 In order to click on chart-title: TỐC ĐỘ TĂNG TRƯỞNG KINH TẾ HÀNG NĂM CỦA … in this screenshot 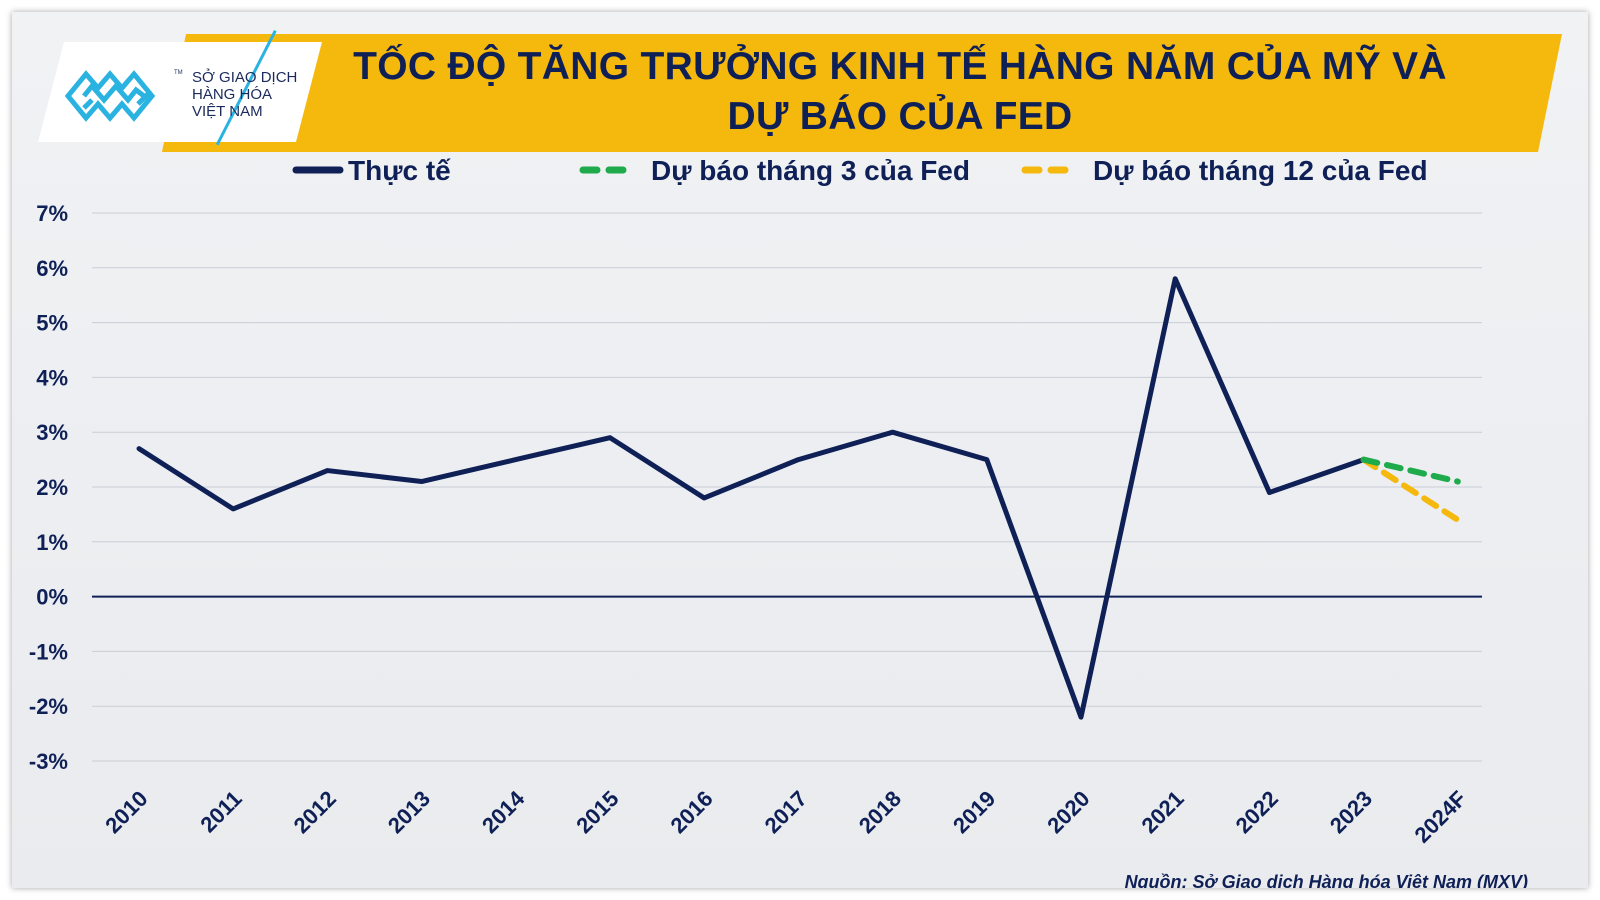, I will do `click(900, 92)`.